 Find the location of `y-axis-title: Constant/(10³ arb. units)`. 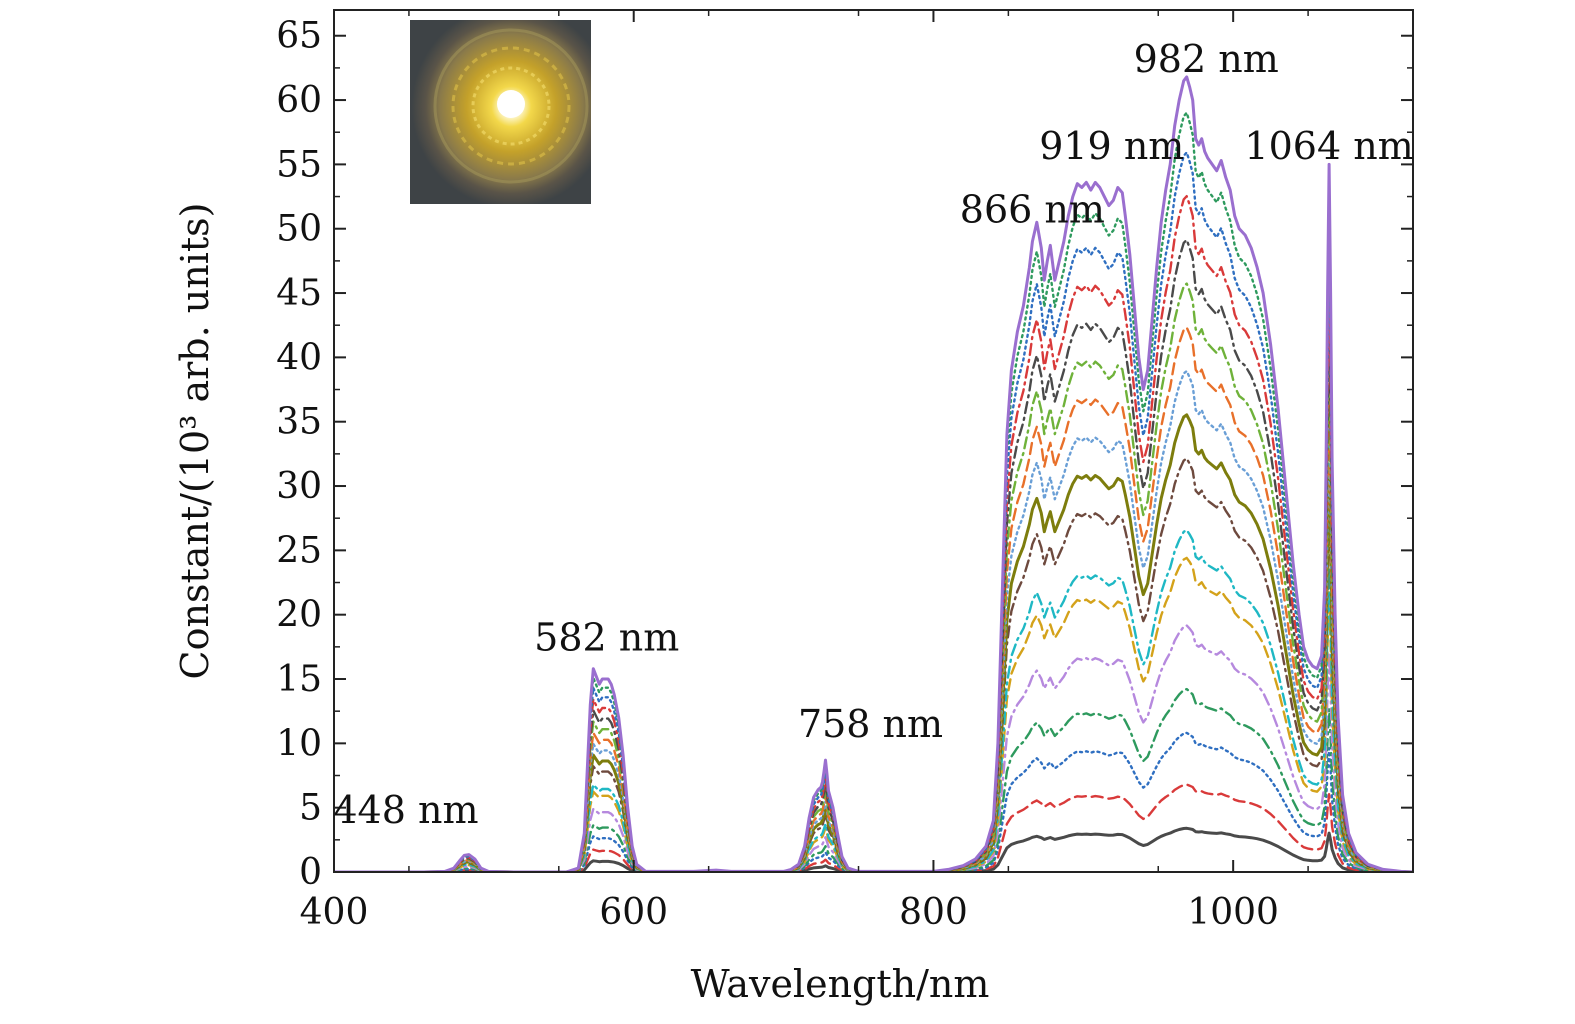

y-axis-title: Constant/(10³ arb. units) is located at coordinates (195, 441).